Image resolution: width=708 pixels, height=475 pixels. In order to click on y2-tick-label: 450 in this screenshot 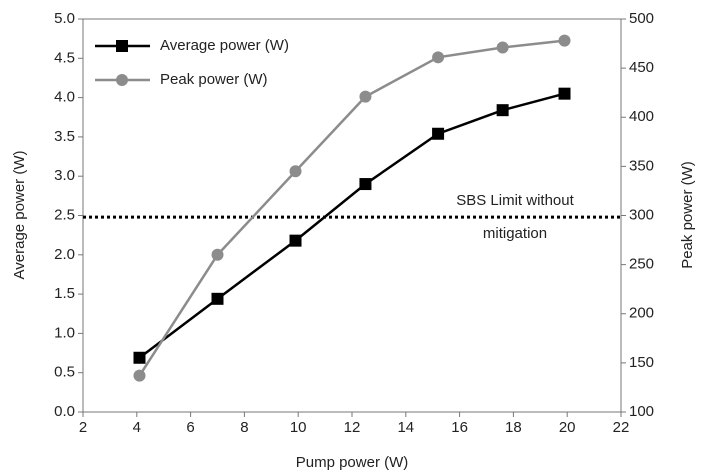, I will do `click(641, 67)`.